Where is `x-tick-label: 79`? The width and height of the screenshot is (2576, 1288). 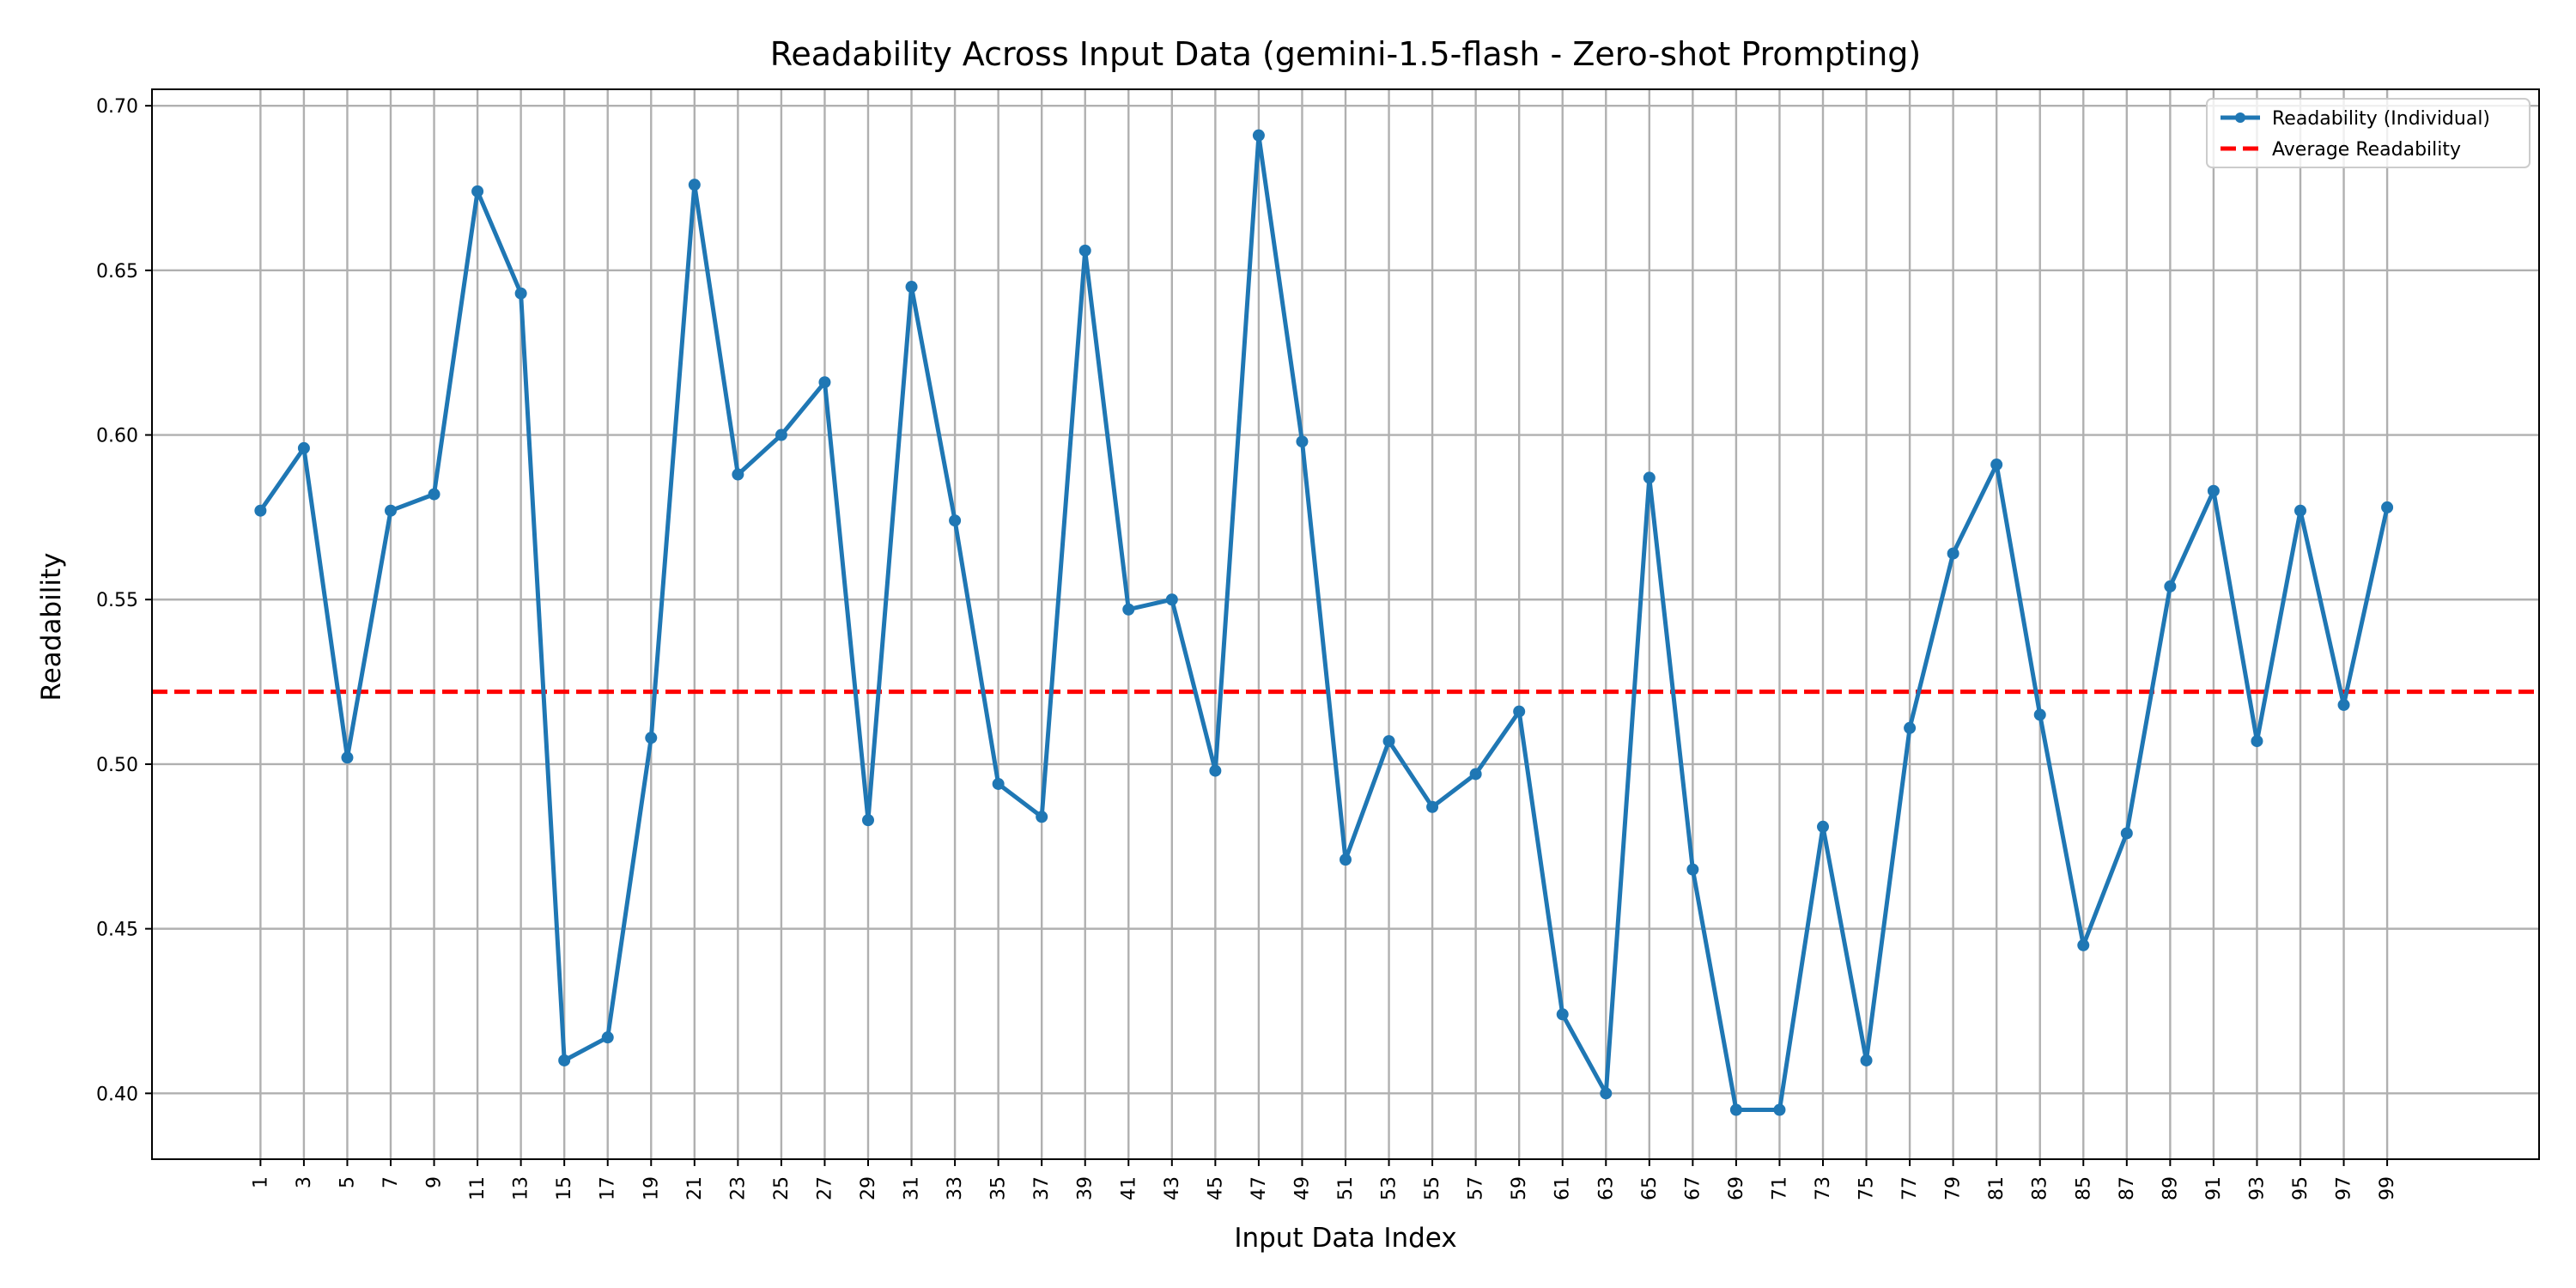 x-tick-label: 79 is located at coordinates (1954, 1188).